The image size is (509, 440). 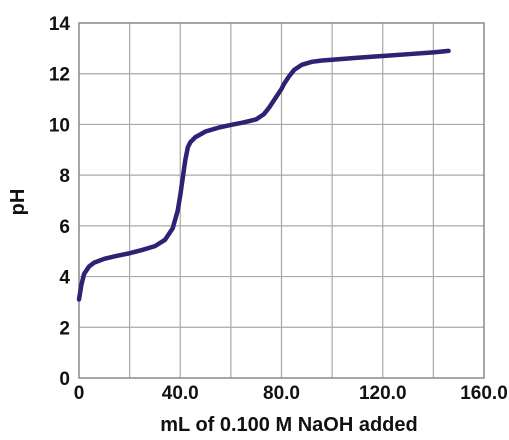 What do you see at coordinates (18, 202) in the screenshot?
I see `y-axis-title: pH` at bounding box center [18, 202].